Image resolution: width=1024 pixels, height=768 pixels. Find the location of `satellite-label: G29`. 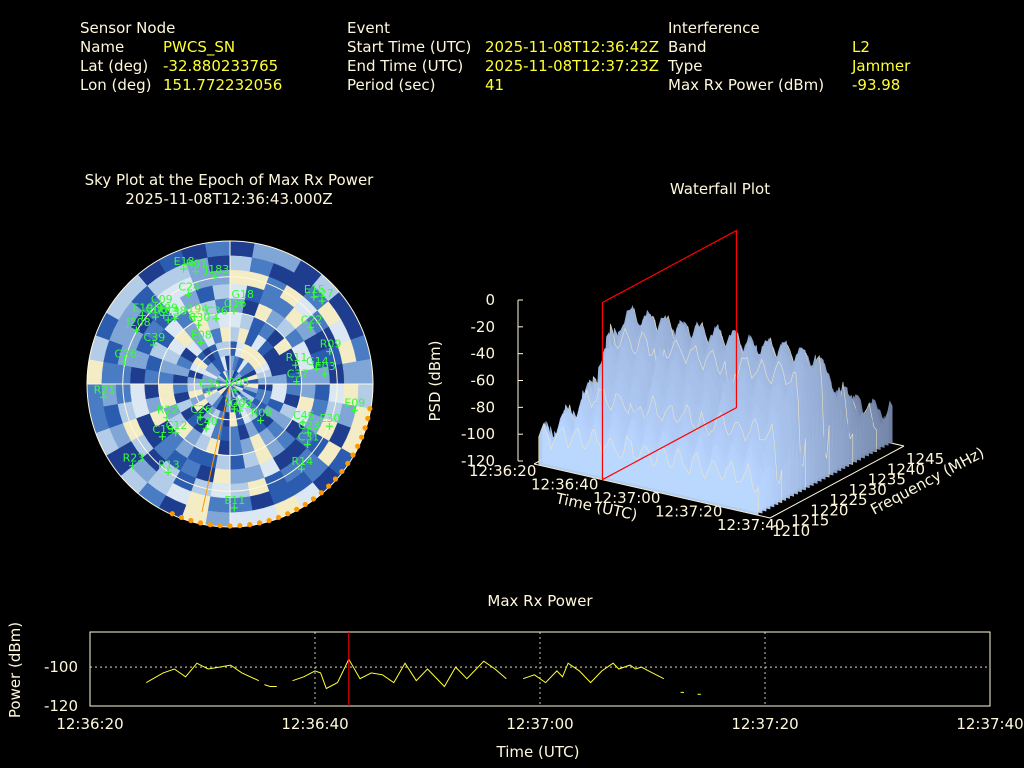

satellite-label: G29 is located at coordinates (235, 401).